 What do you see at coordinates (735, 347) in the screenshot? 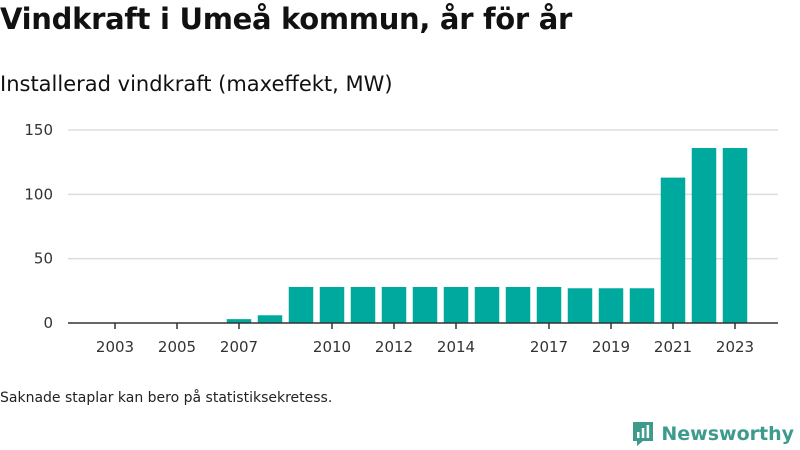
I see `x-tick-label: 2023` at bounding box center [735, 347].